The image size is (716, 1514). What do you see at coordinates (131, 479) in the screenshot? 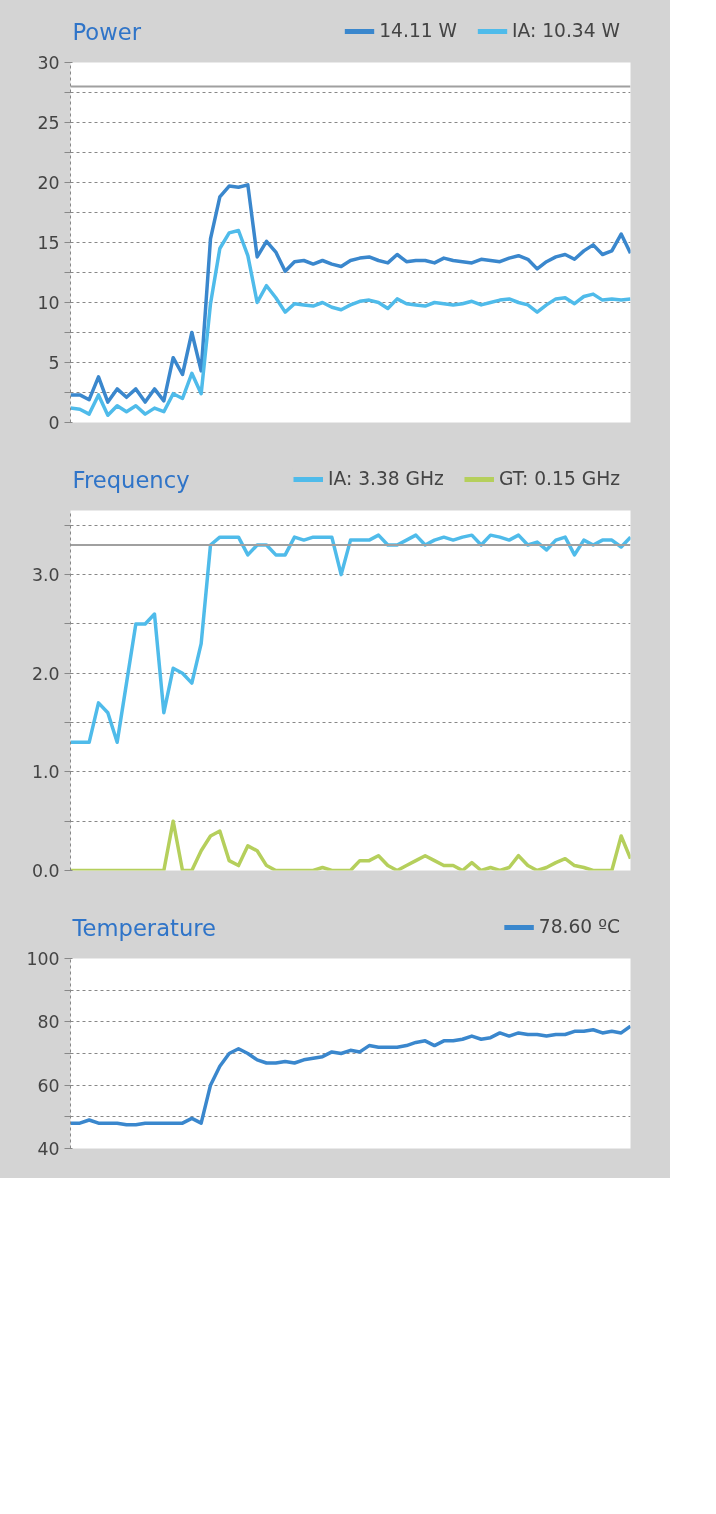
I see `chart-title: Frequency` at bounding box center [131, 479].